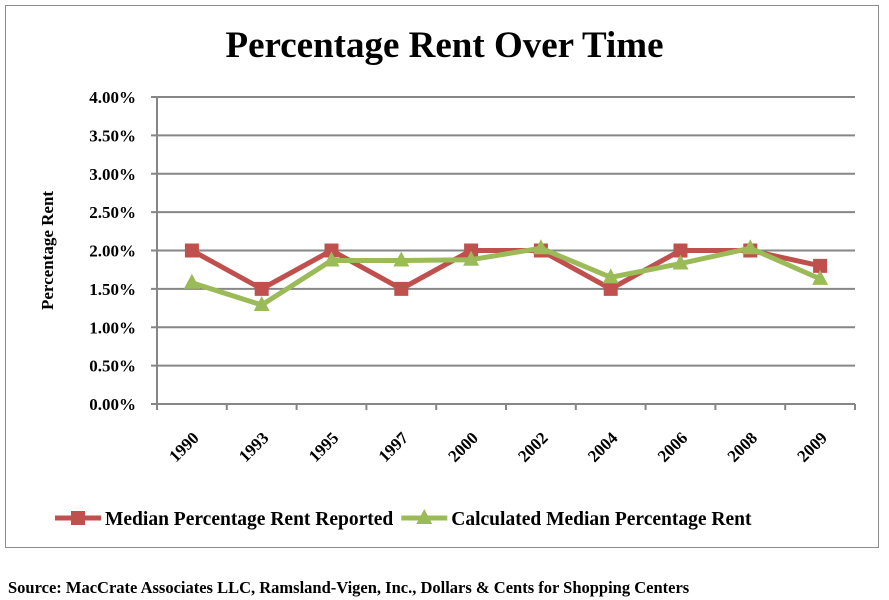 The height and width of the screenshot is (600, 889). What do you see at coordinates (112, 174) in the screenshot?
I see `y-tick-label: 3.00%` at bounding box center [112, 174].